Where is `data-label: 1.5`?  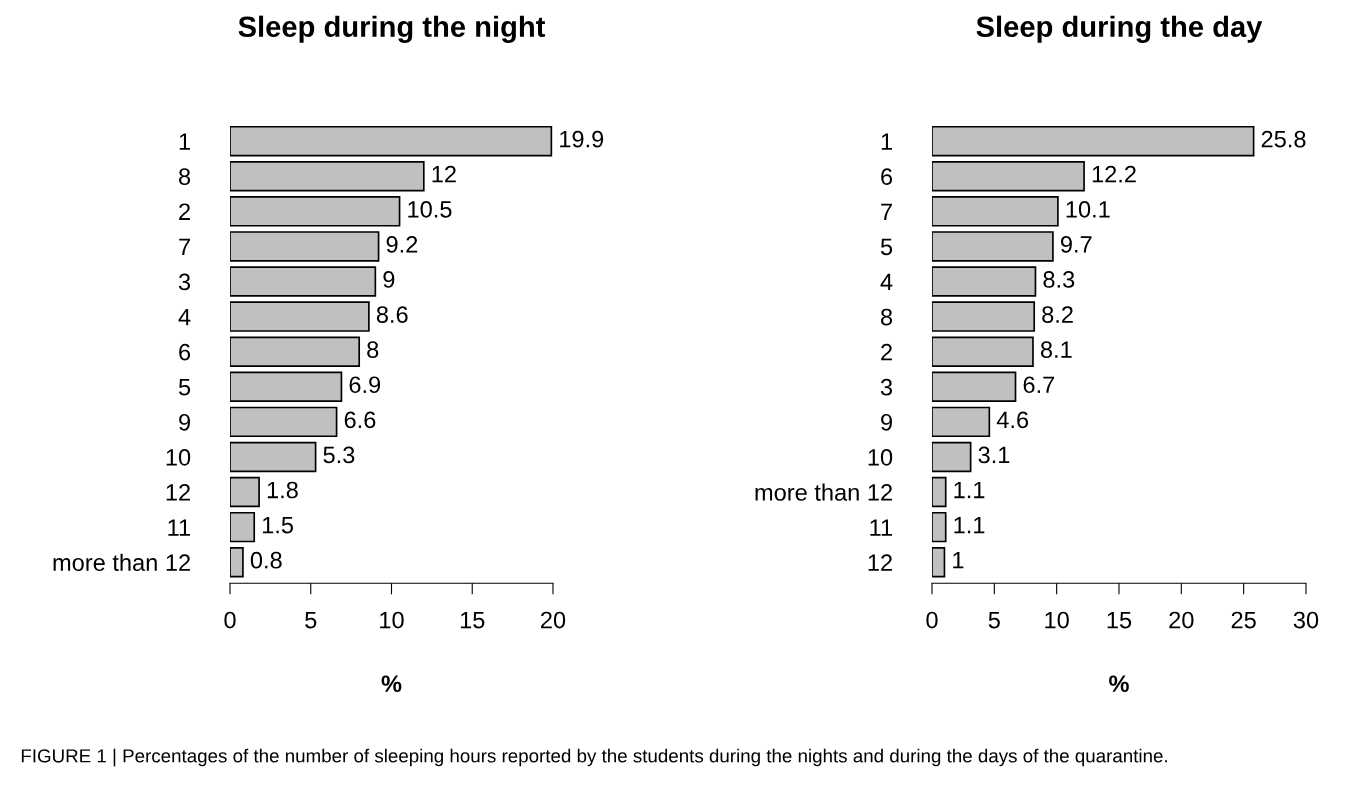 data-label: 1.5 is located at coordinates (278, 525).